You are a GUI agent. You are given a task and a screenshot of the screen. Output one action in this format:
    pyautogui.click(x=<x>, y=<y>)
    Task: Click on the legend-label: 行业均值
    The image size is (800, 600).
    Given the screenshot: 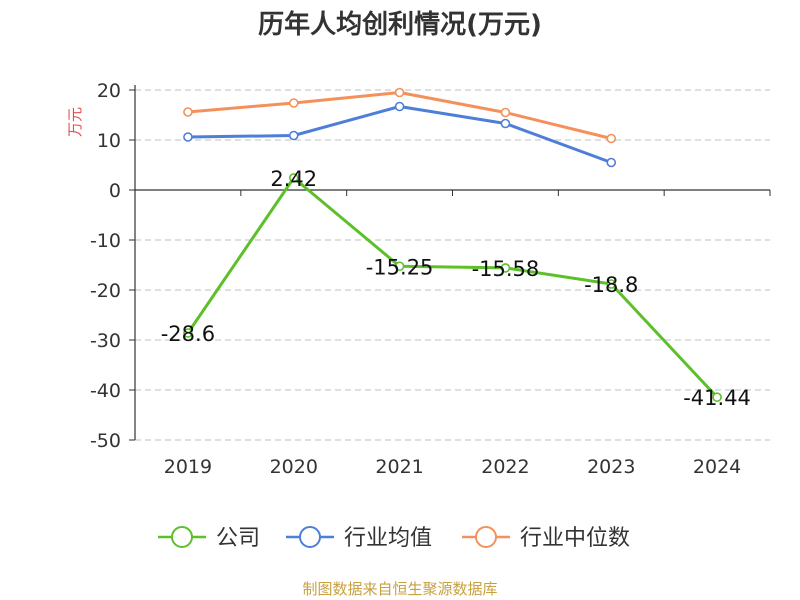 What is the action you would take?
    pyautogui.click(x=388, y=538)
    